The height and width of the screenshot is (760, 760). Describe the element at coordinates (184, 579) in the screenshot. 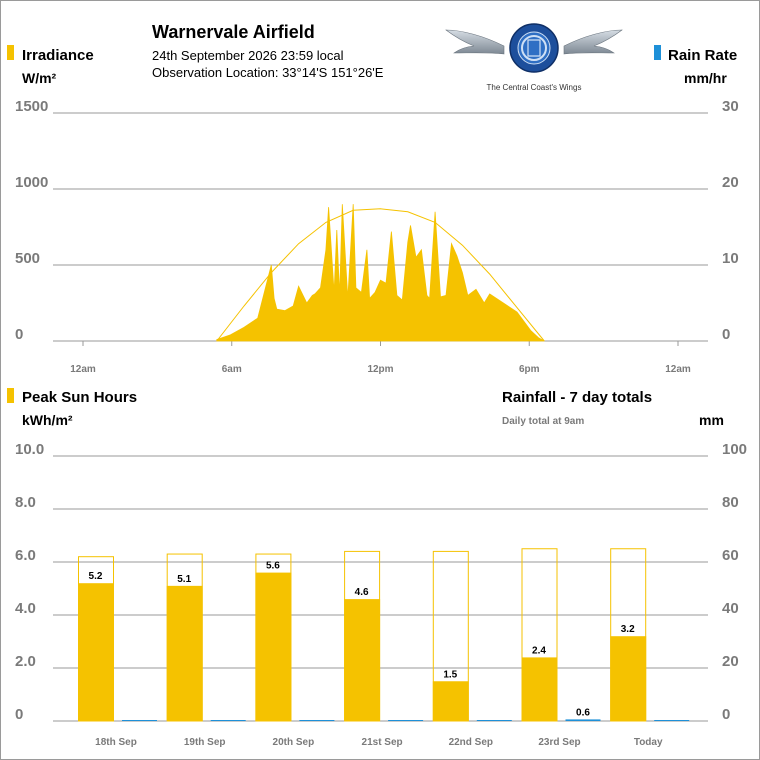

I see `sun-hours-label: 5.1` at that location.